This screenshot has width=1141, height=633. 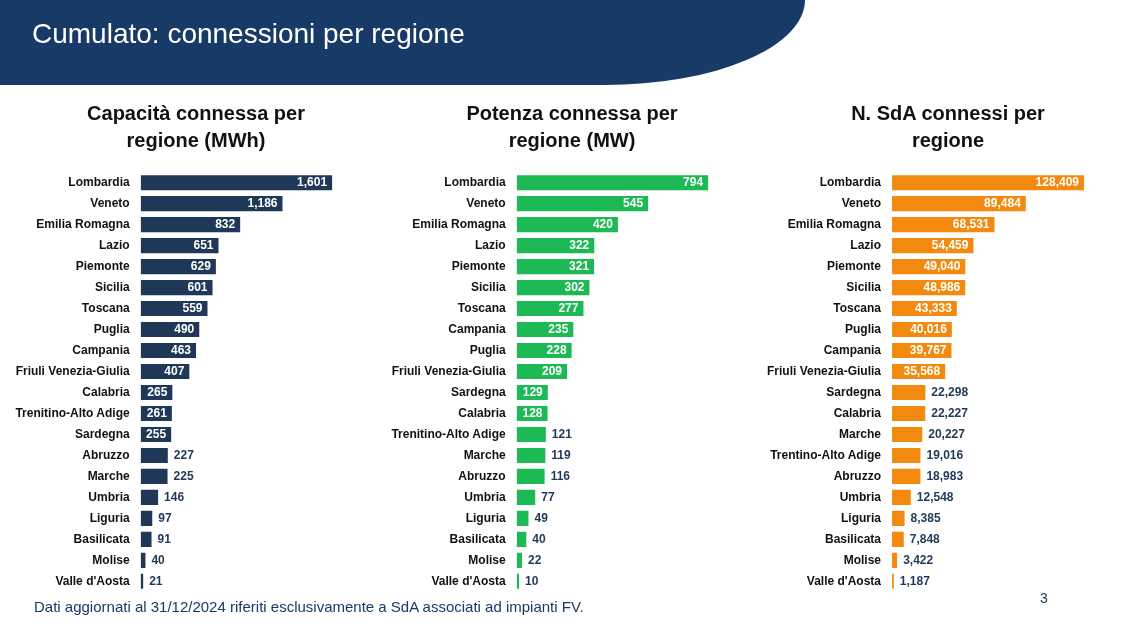 I want to click on data-label: 545, so click(x=633, y=202).